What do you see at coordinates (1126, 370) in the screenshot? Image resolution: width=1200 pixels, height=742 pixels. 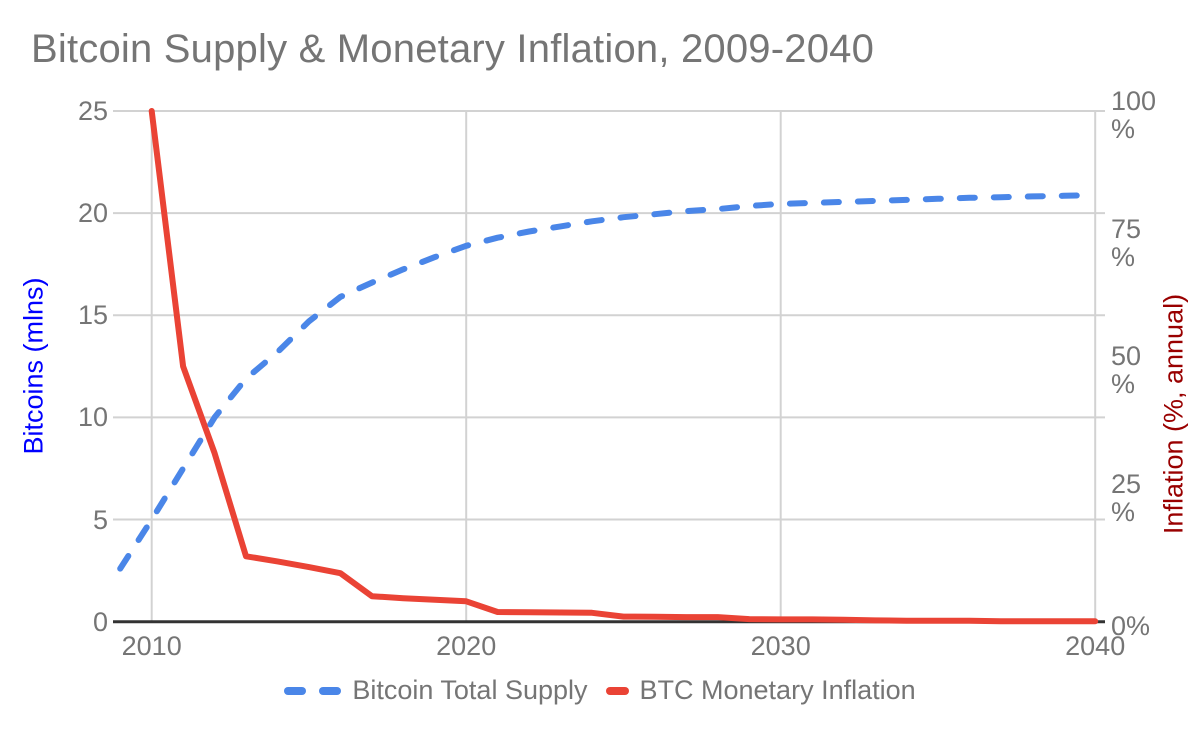 I see `right-axis-tick-label: 50 %` at bounding box center [1126, 370].